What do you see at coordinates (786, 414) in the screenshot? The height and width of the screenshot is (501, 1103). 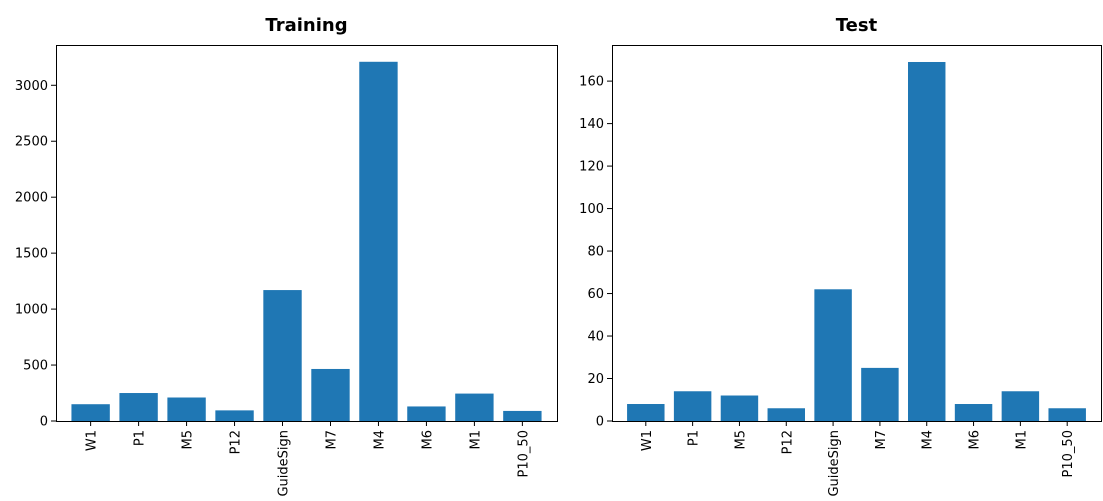 I see `test-bar-p12` at bounding box center [786, 414].